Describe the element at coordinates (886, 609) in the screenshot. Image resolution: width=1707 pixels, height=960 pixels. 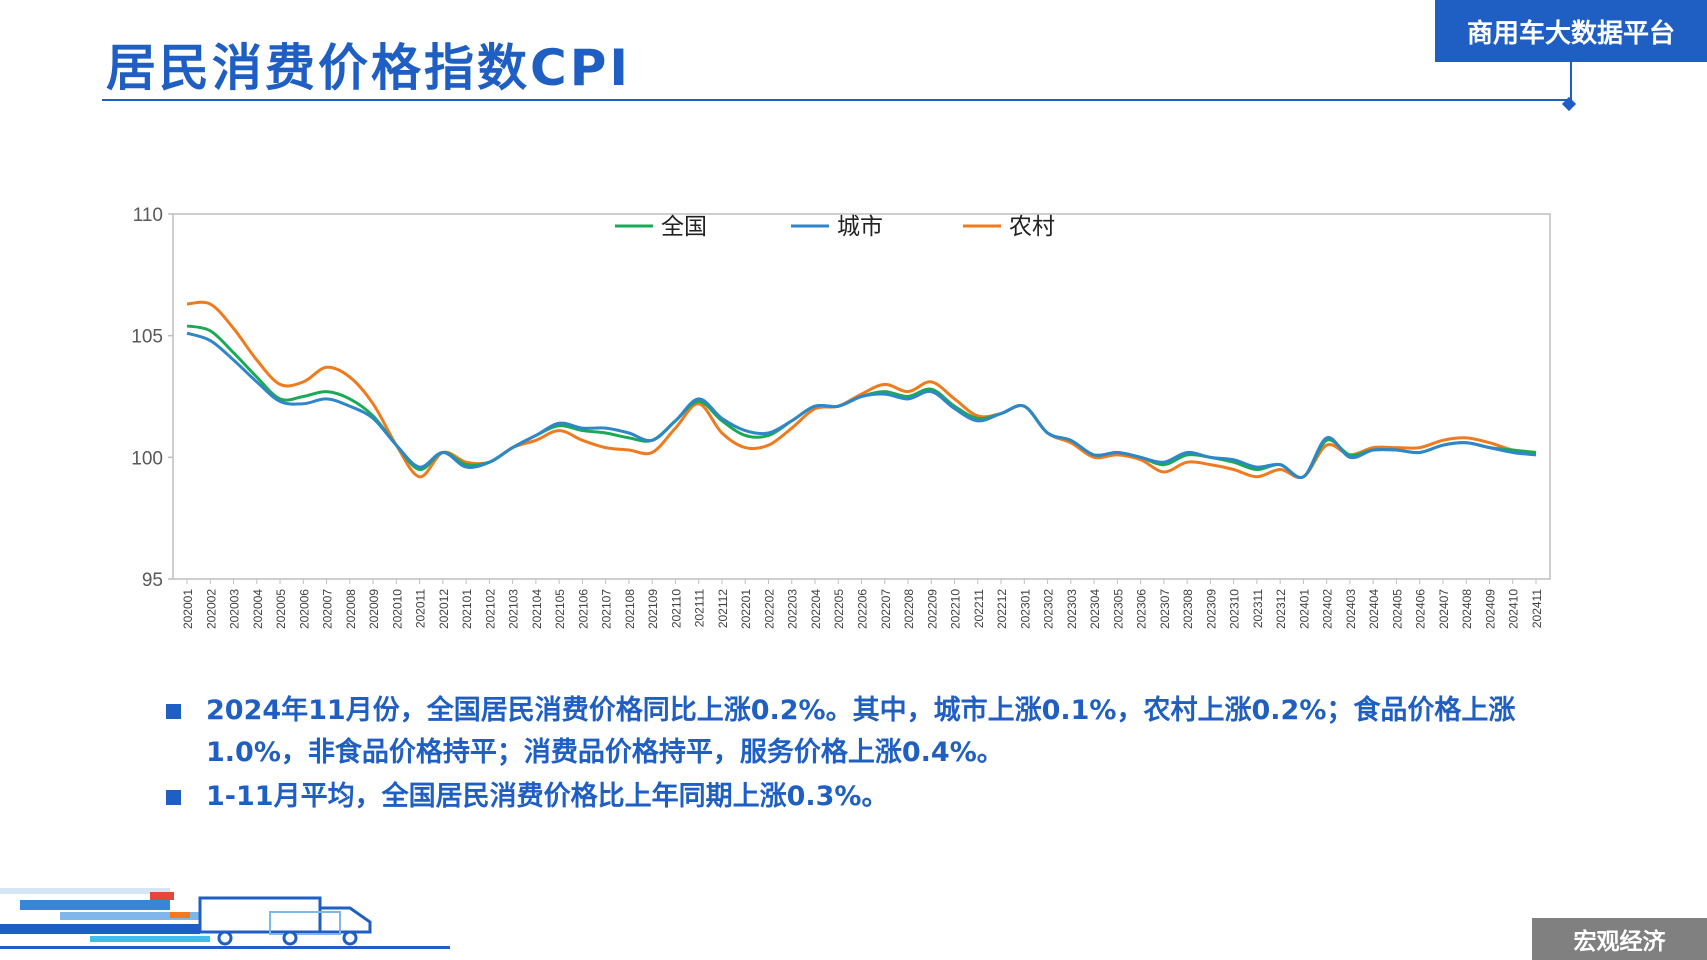
I see `x-tick-label: 202207` at that location.